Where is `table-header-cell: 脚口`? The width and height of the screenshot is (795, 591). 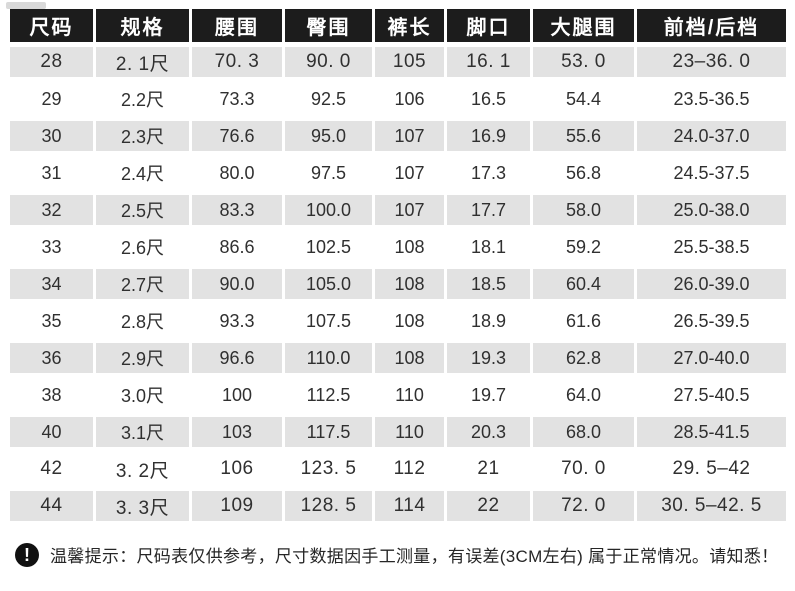
table-header-cell: 脚口 is located at coordinates (488, 25).